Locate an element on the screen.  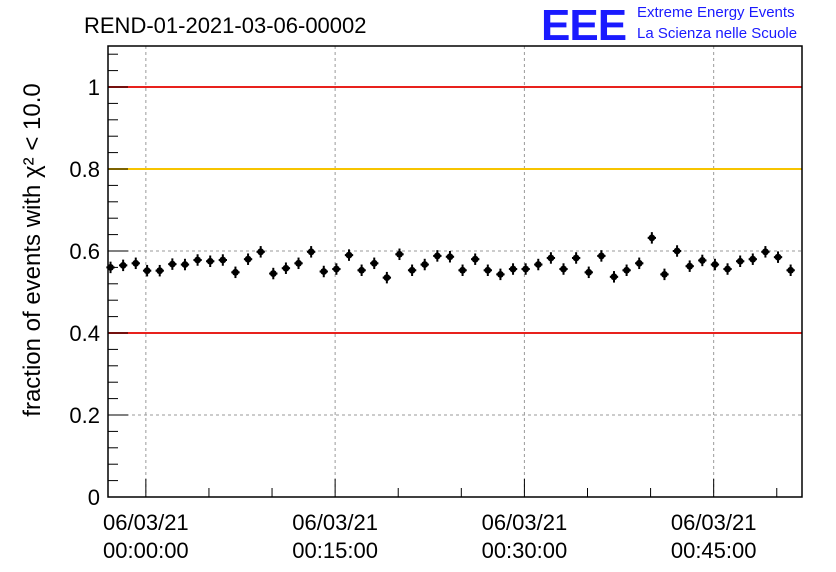
y-tick-label-0: 0 is located at coordinates (94, 497).